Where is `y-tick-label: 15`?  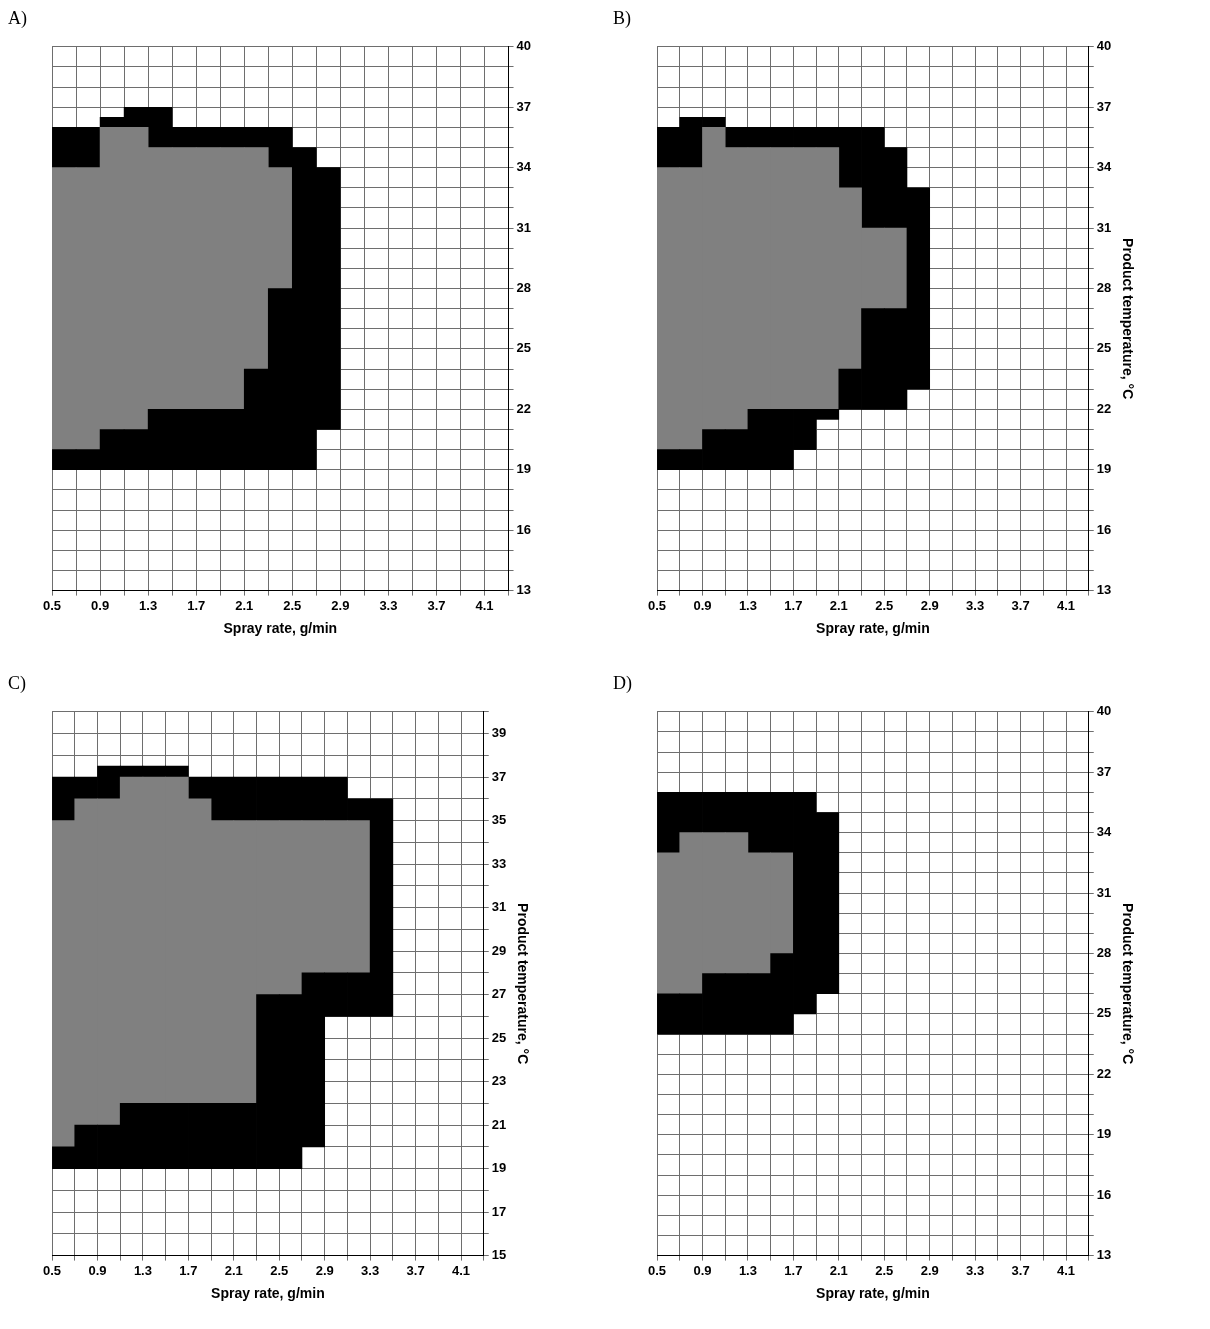
y-tick-label: 15 is located at coordinates (499, 1255).